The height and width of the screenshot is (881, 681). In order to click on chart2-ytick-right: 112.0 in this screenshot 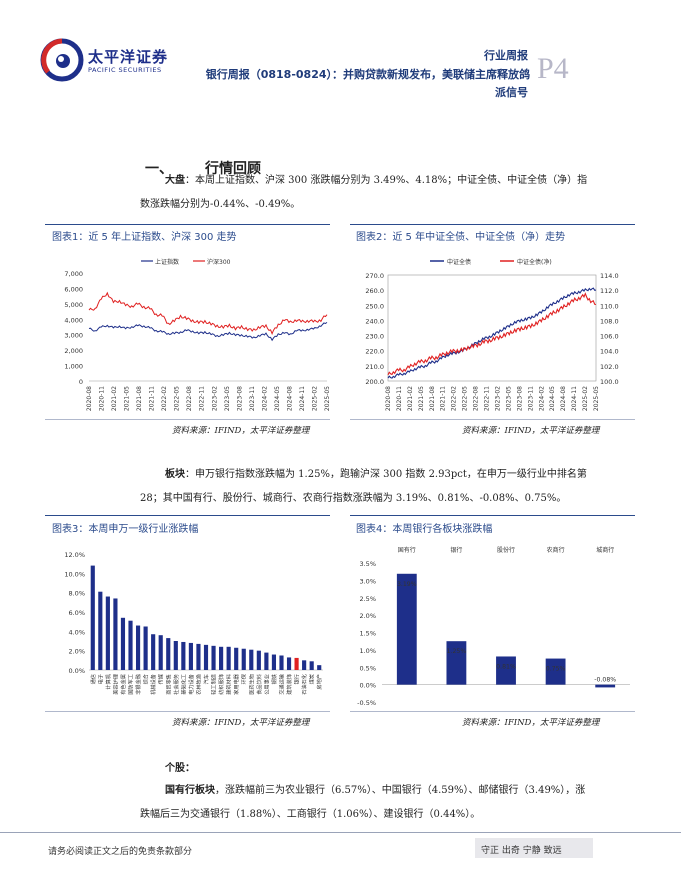, I will do `click(609, 291)`.